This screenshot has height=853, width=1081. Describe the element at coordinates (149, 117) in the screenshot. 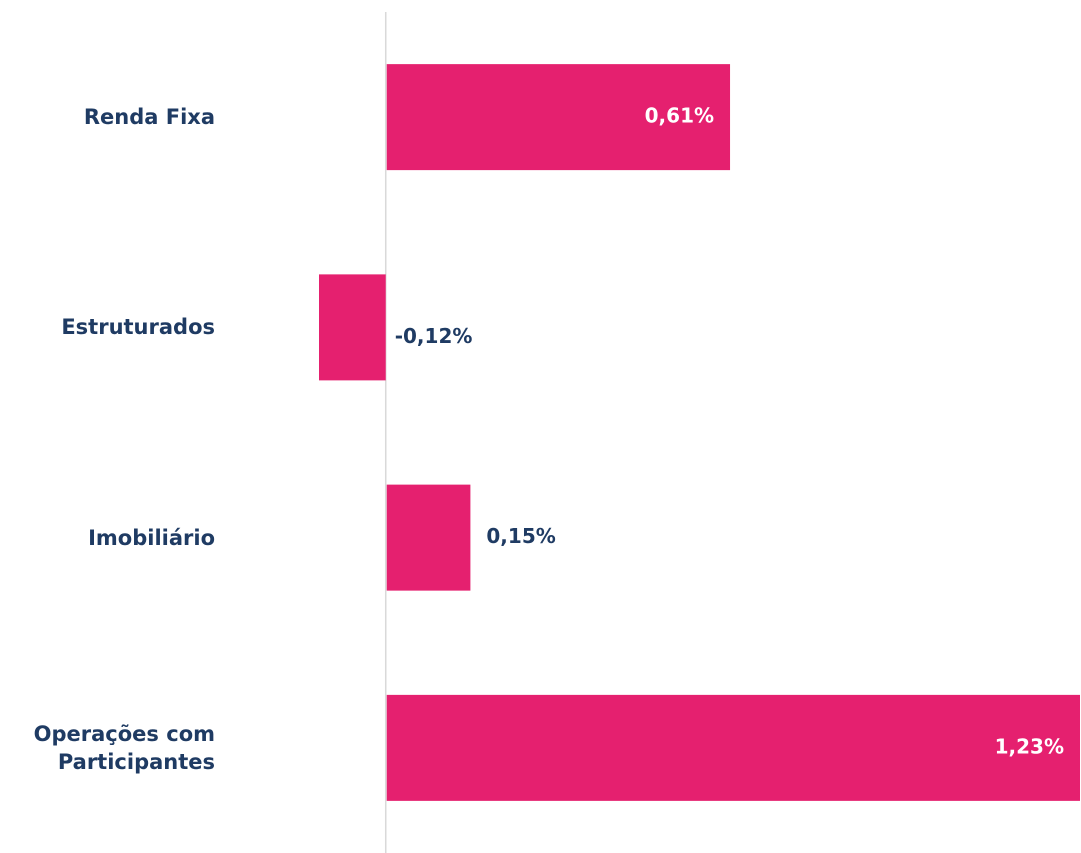

I see `category-label: Renda Fixa` at that location.